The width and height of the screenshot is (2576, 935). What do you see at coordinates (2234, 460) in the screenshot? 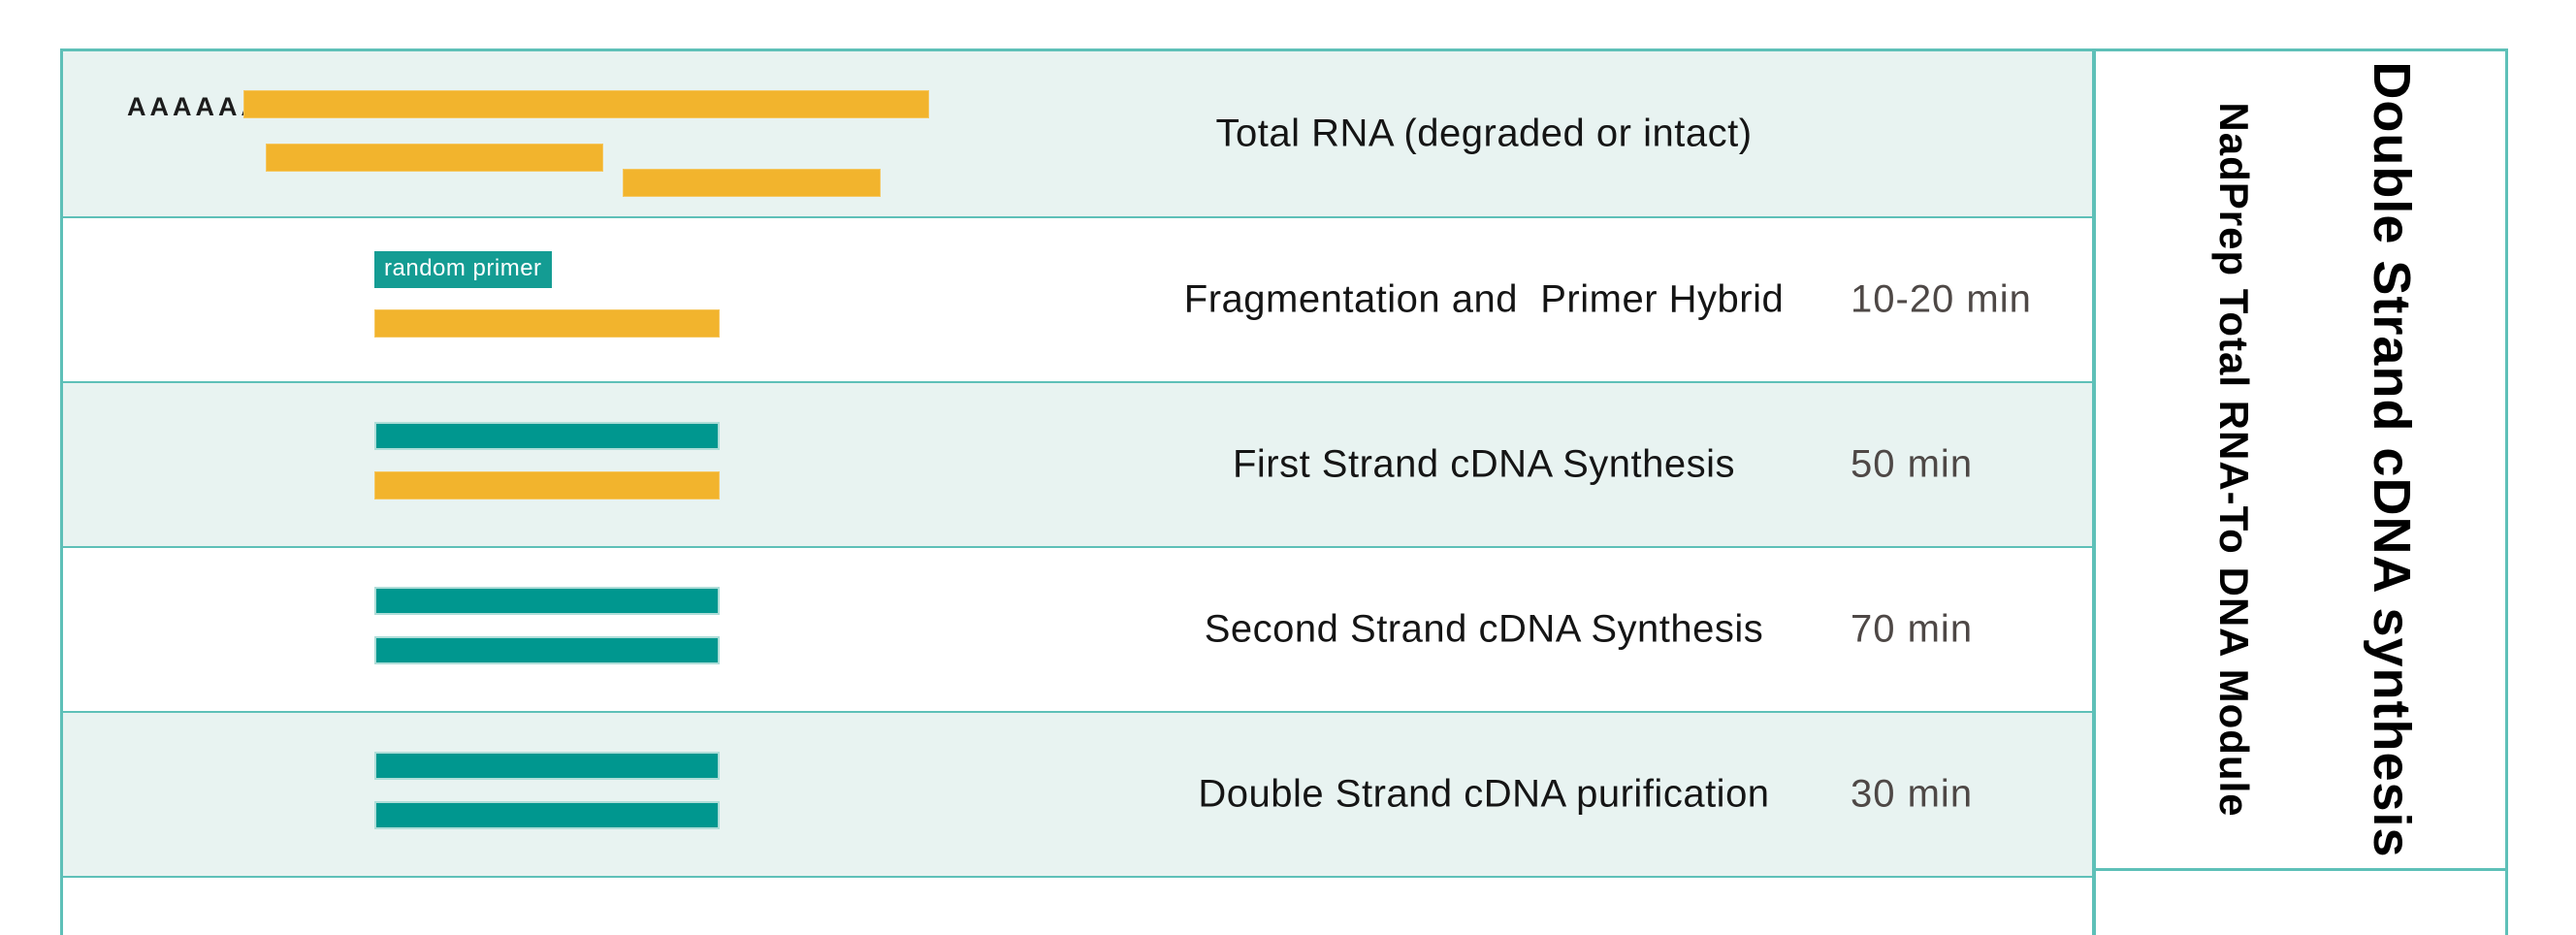
I see `module-name-vertical-label: NadPrep Total RNA-To DNA Module` at bounding box center [2234, 460].